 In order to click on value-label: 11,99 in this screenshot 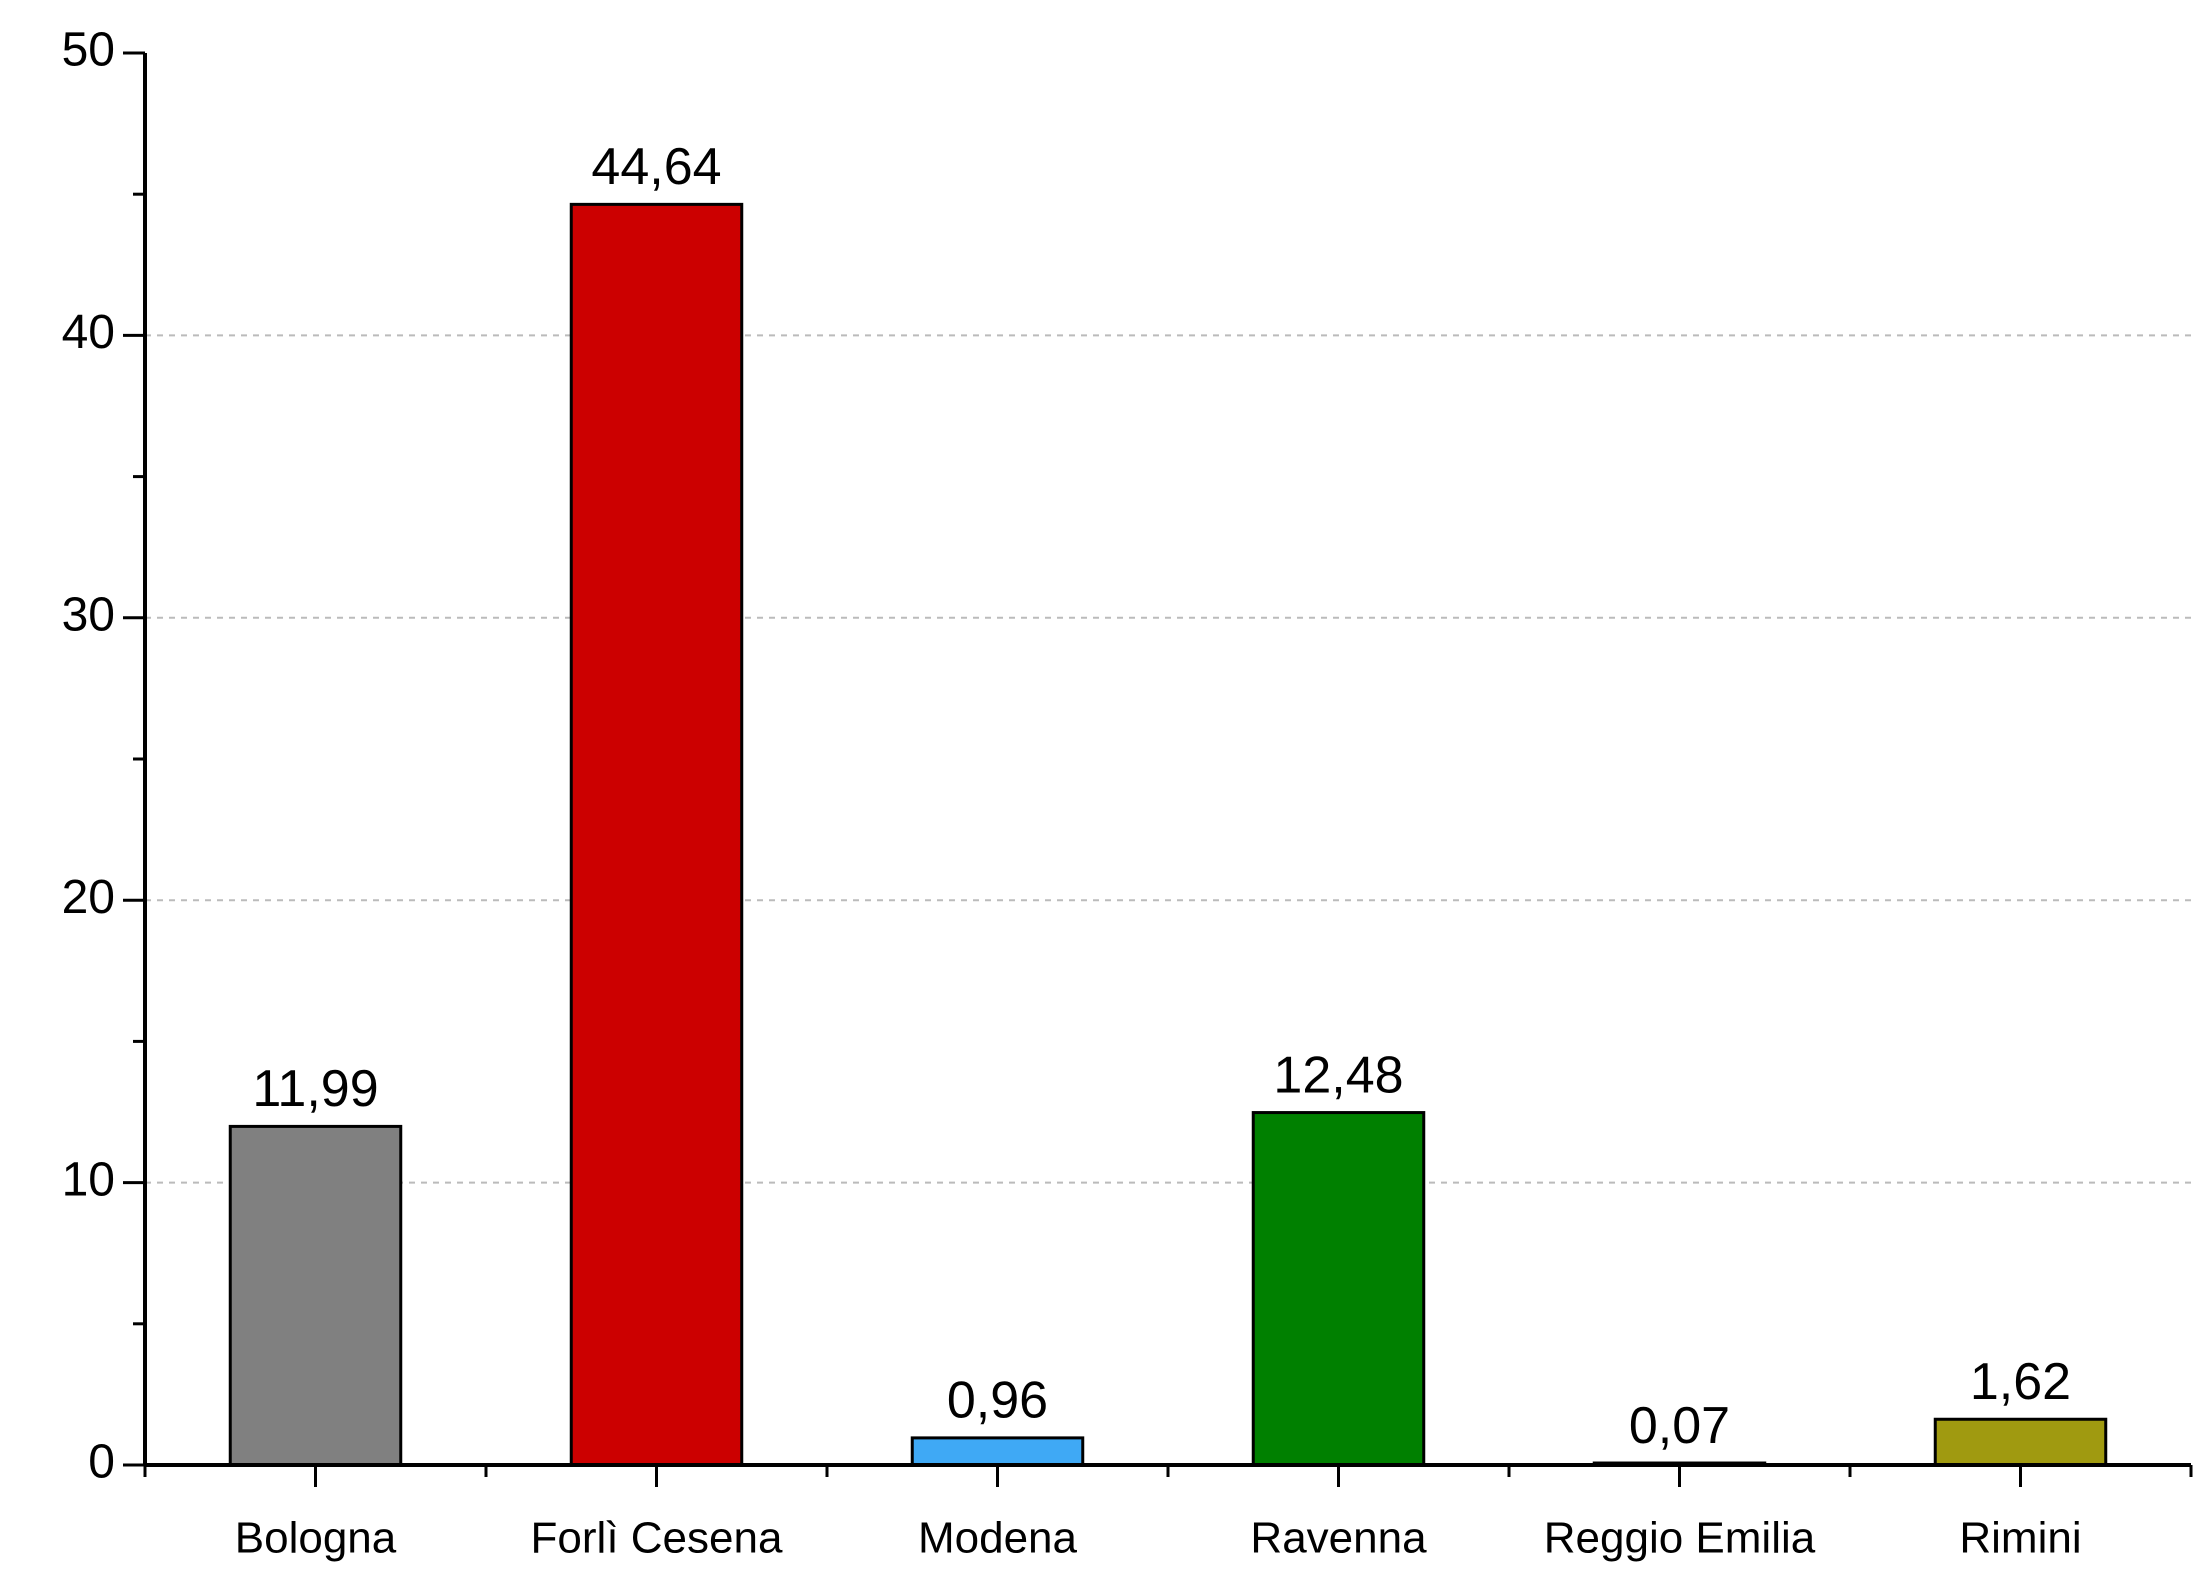, I will do `click(315, 1089)`.